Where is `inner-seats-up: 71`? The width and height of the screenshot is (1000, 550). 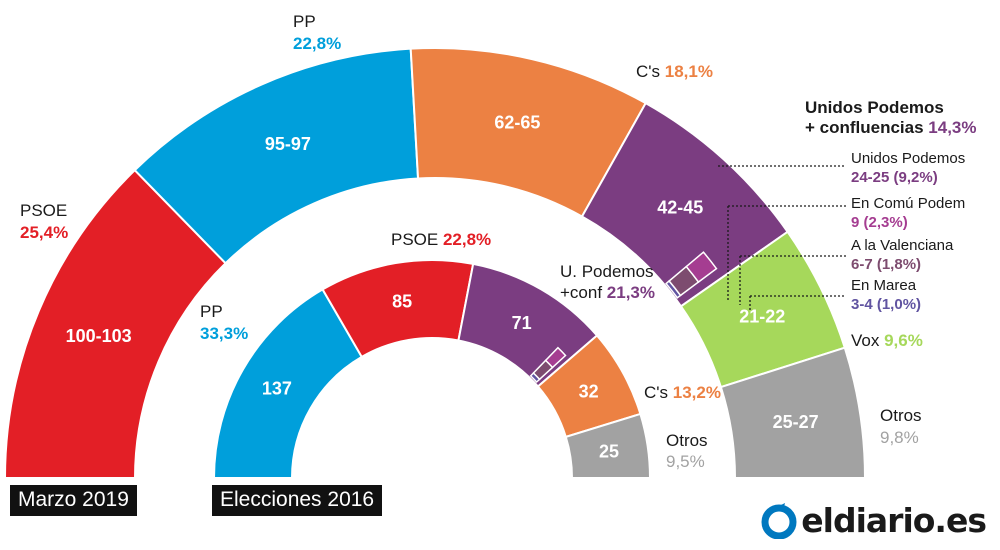
inner-seats-up: 71 is located at coordinates (522, 323).